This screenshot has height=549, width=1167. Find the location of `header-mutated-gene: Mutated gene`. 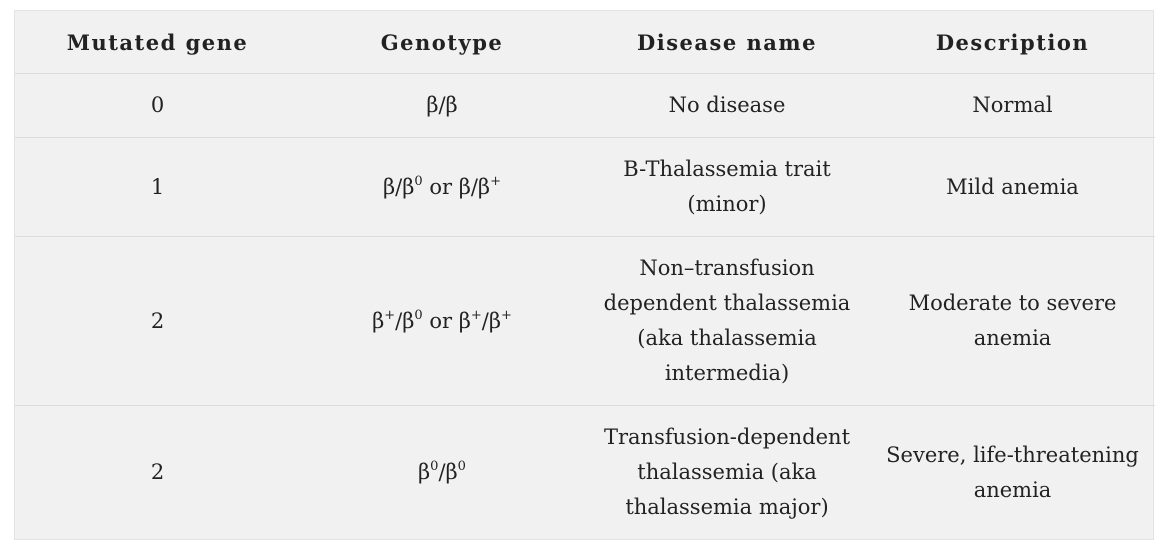

header-mutated-gene: Mutated gene is located at coordinates (157, 42).